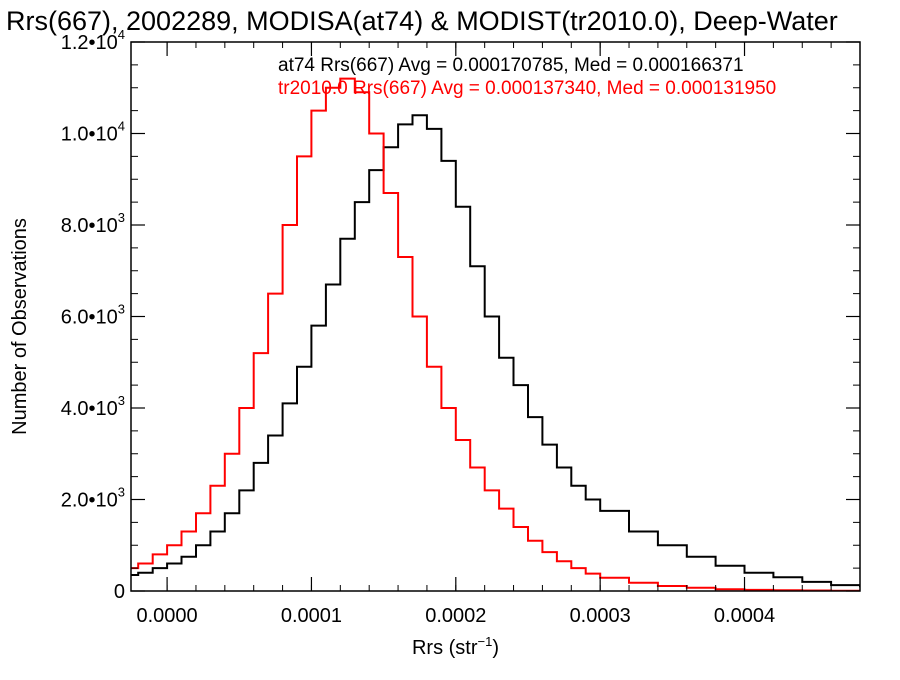 The width and height of the screenshot is (900, 680). Describe the element at coordinates (744, 616) in the screenshot. I see `x-tick-label: 0.0004` at that location.